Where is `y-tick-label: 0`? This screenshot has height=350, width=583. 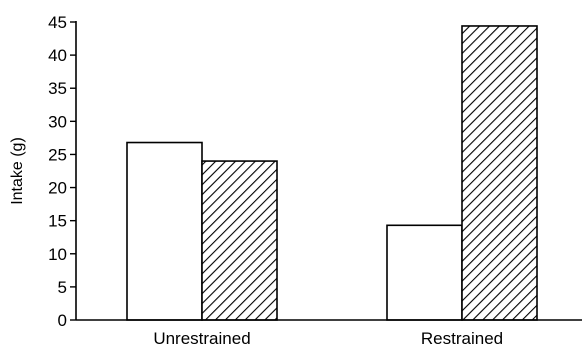 y-tick-label: 0 is located at coordinates (62, 320).